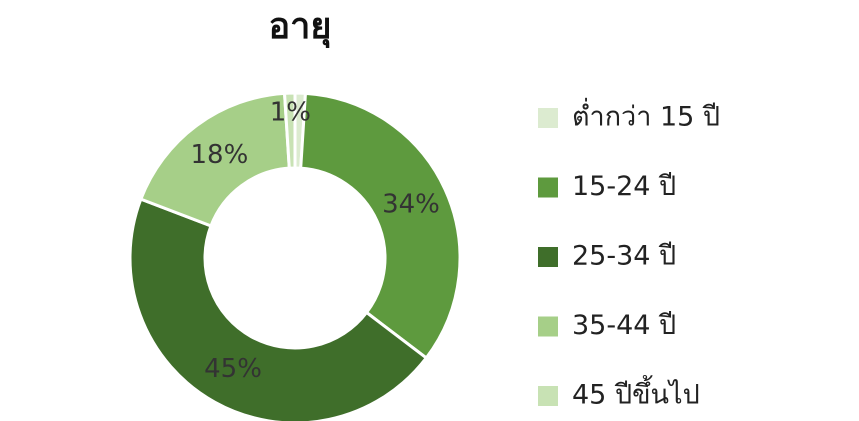 This screenshot has height=421, width=859. Describe the element at coordinates (233, 369) in the screenshot. I see `data-label: 45%` at that location.